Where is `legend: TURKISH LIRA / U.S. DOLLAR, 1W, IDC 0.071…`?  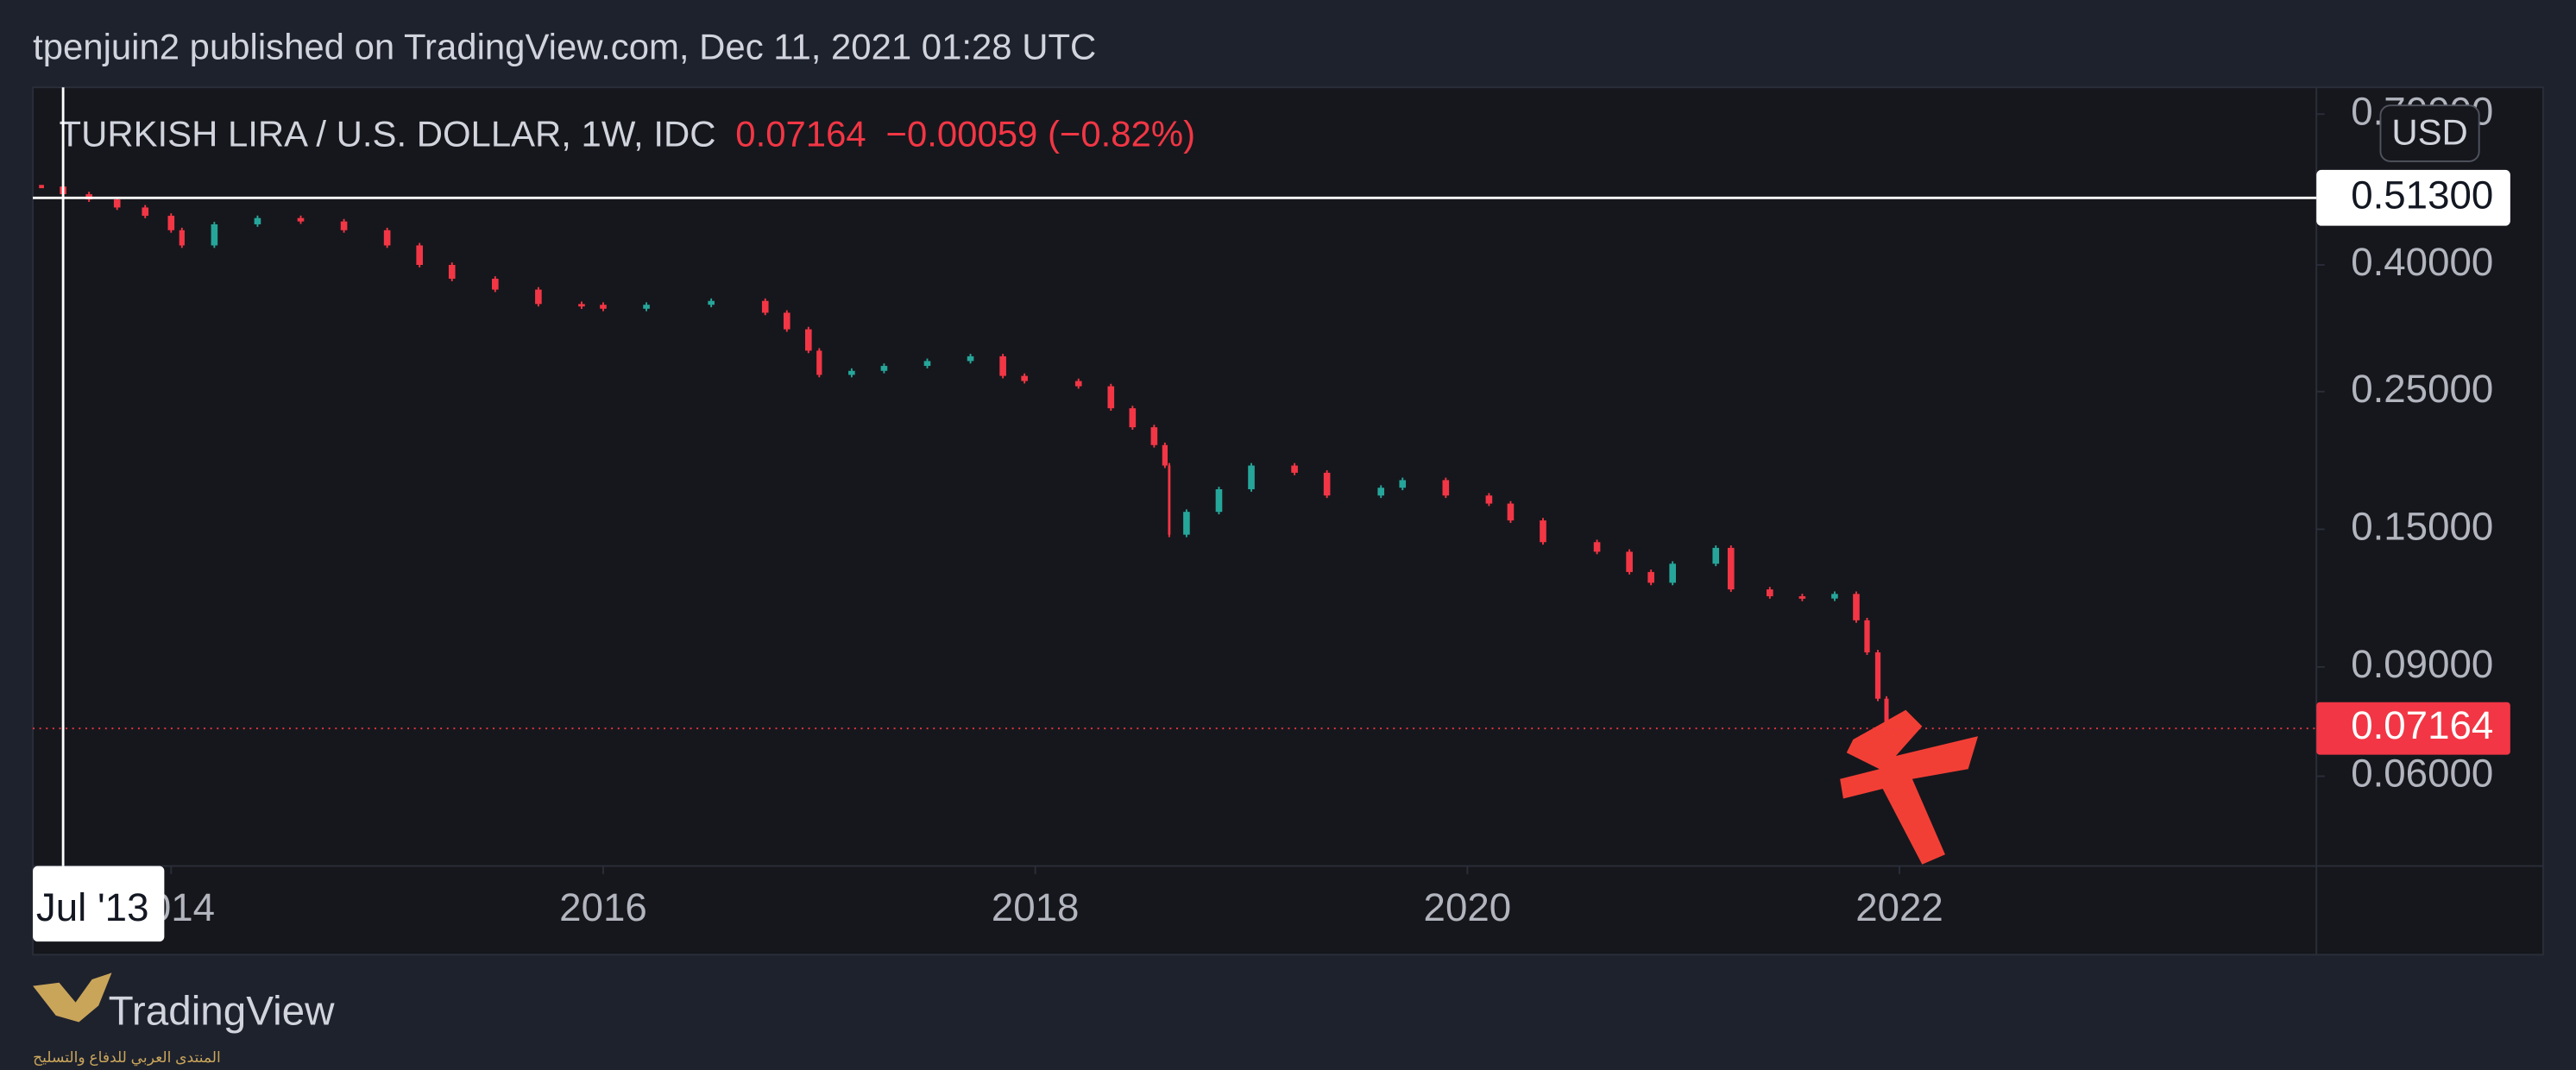
legend: TURKISH LIRA / U.S. DOLLAR, 1W, IDC 0.071… is located at coordinates (628, 133).